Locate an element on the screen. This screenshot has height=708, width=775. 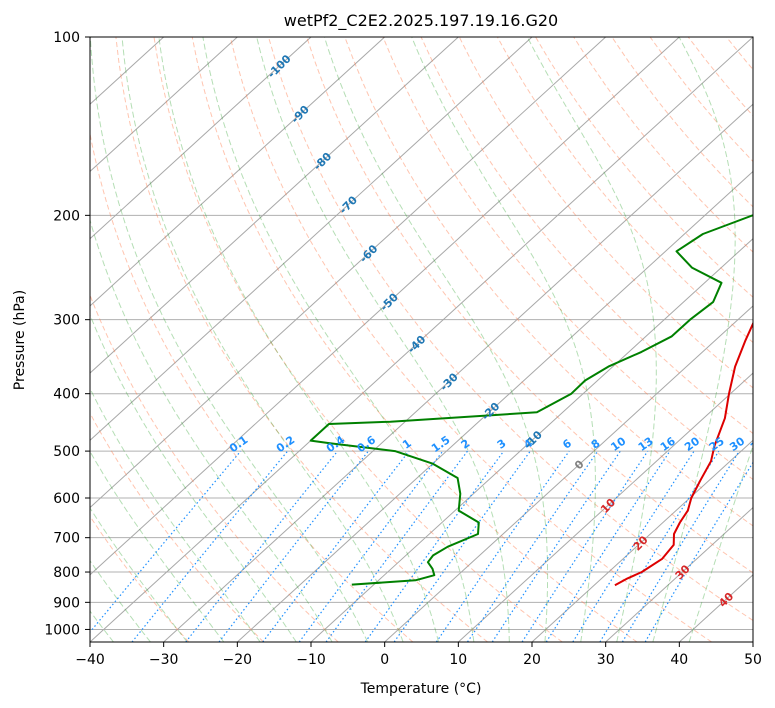
x-tick-label: 40 is located at coordinates (679, 660).